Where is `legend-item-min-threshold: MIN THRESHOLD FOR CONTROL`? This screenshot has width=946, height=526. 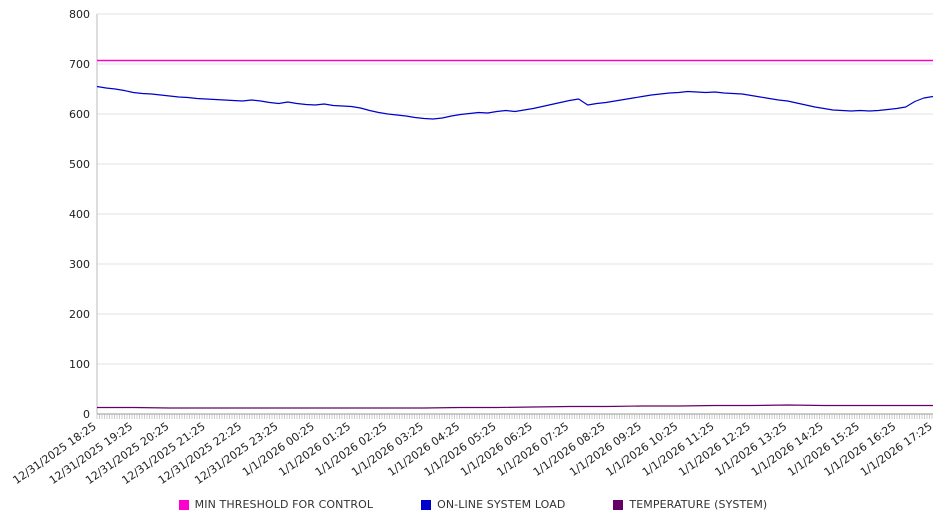 legend-item-min-threshold: MIN THRESHOLD FOR CONTROL is located at coordinates (276, 504).